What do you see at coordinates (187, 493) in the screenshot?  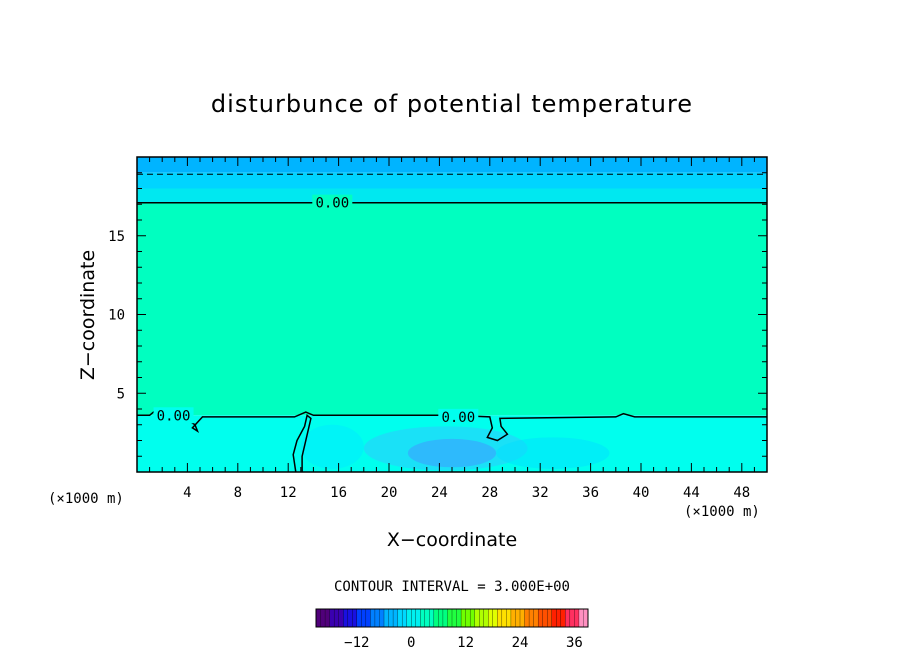 I see `x-tick-label: 4` at bounding box center [187, 493].